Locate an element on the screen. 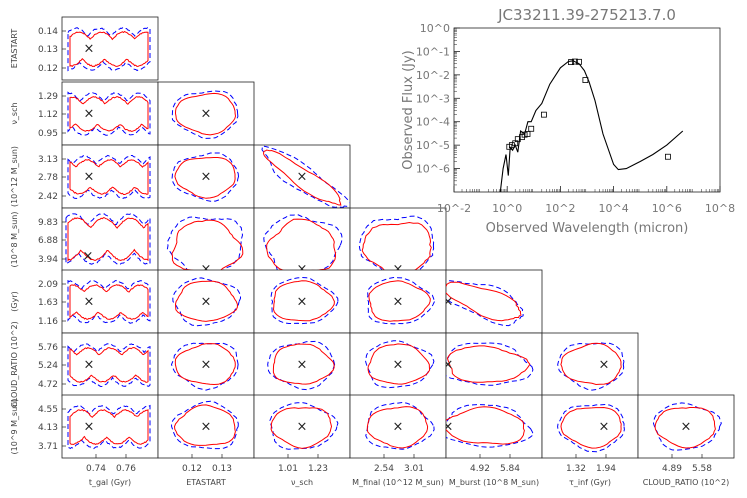  corner-panel-r5-c0: × is located at coordinates (110, 364).